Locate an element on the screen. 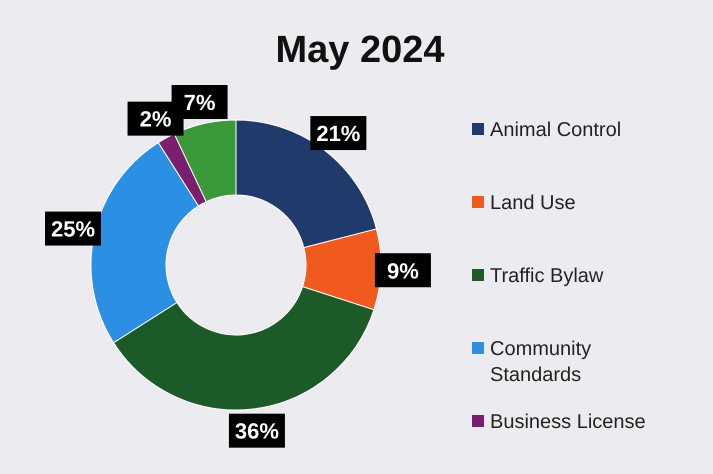  data-label: 21% is located at coordinates (338, 133).